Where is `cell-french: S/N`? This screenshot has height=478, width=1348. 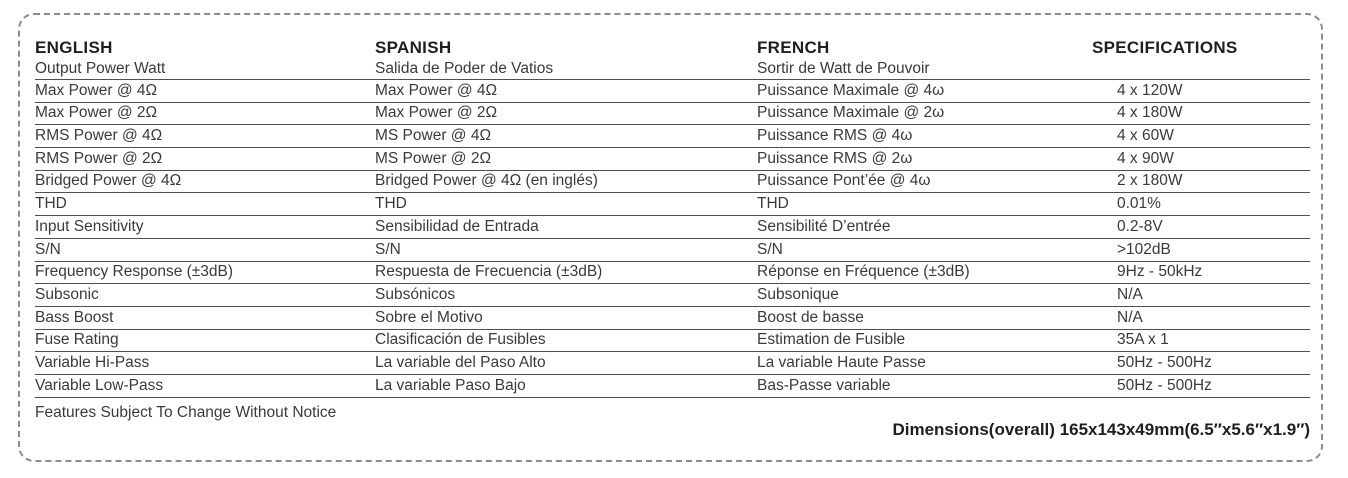 cell-french: S/N is located at coordinates (770, 249).